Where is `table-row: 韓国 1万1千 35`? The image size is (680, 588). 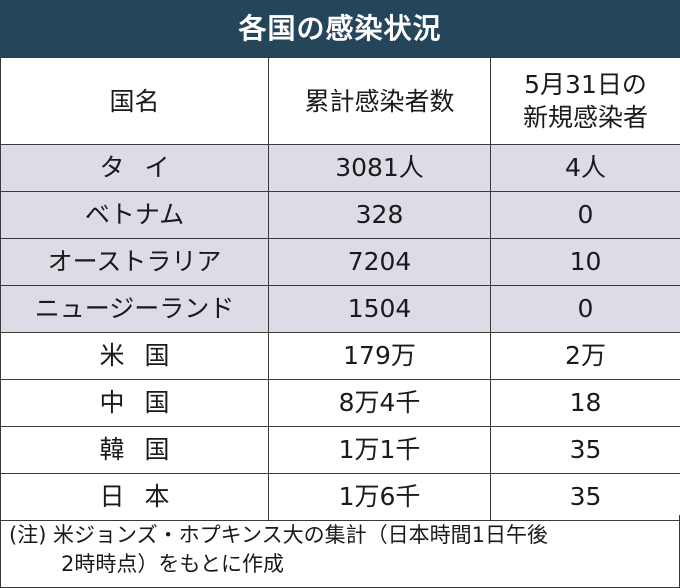 table-row: 韓国 1万1千 35 is located at coordinates (340, 450).